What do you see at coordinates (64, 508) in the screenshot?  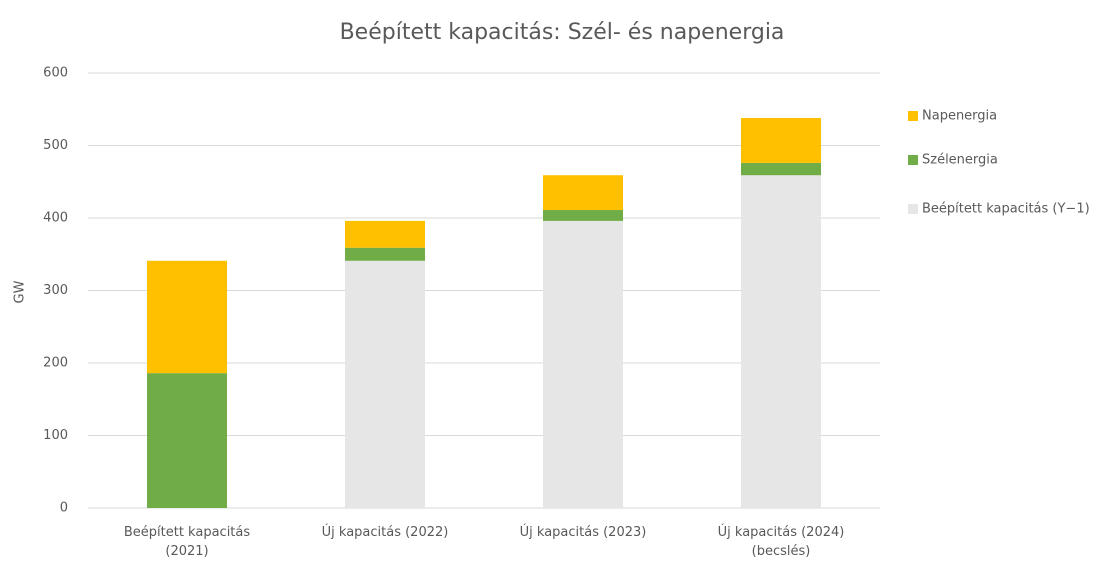 I see `y-tick-label: 0` at bounding box center [64, 508].